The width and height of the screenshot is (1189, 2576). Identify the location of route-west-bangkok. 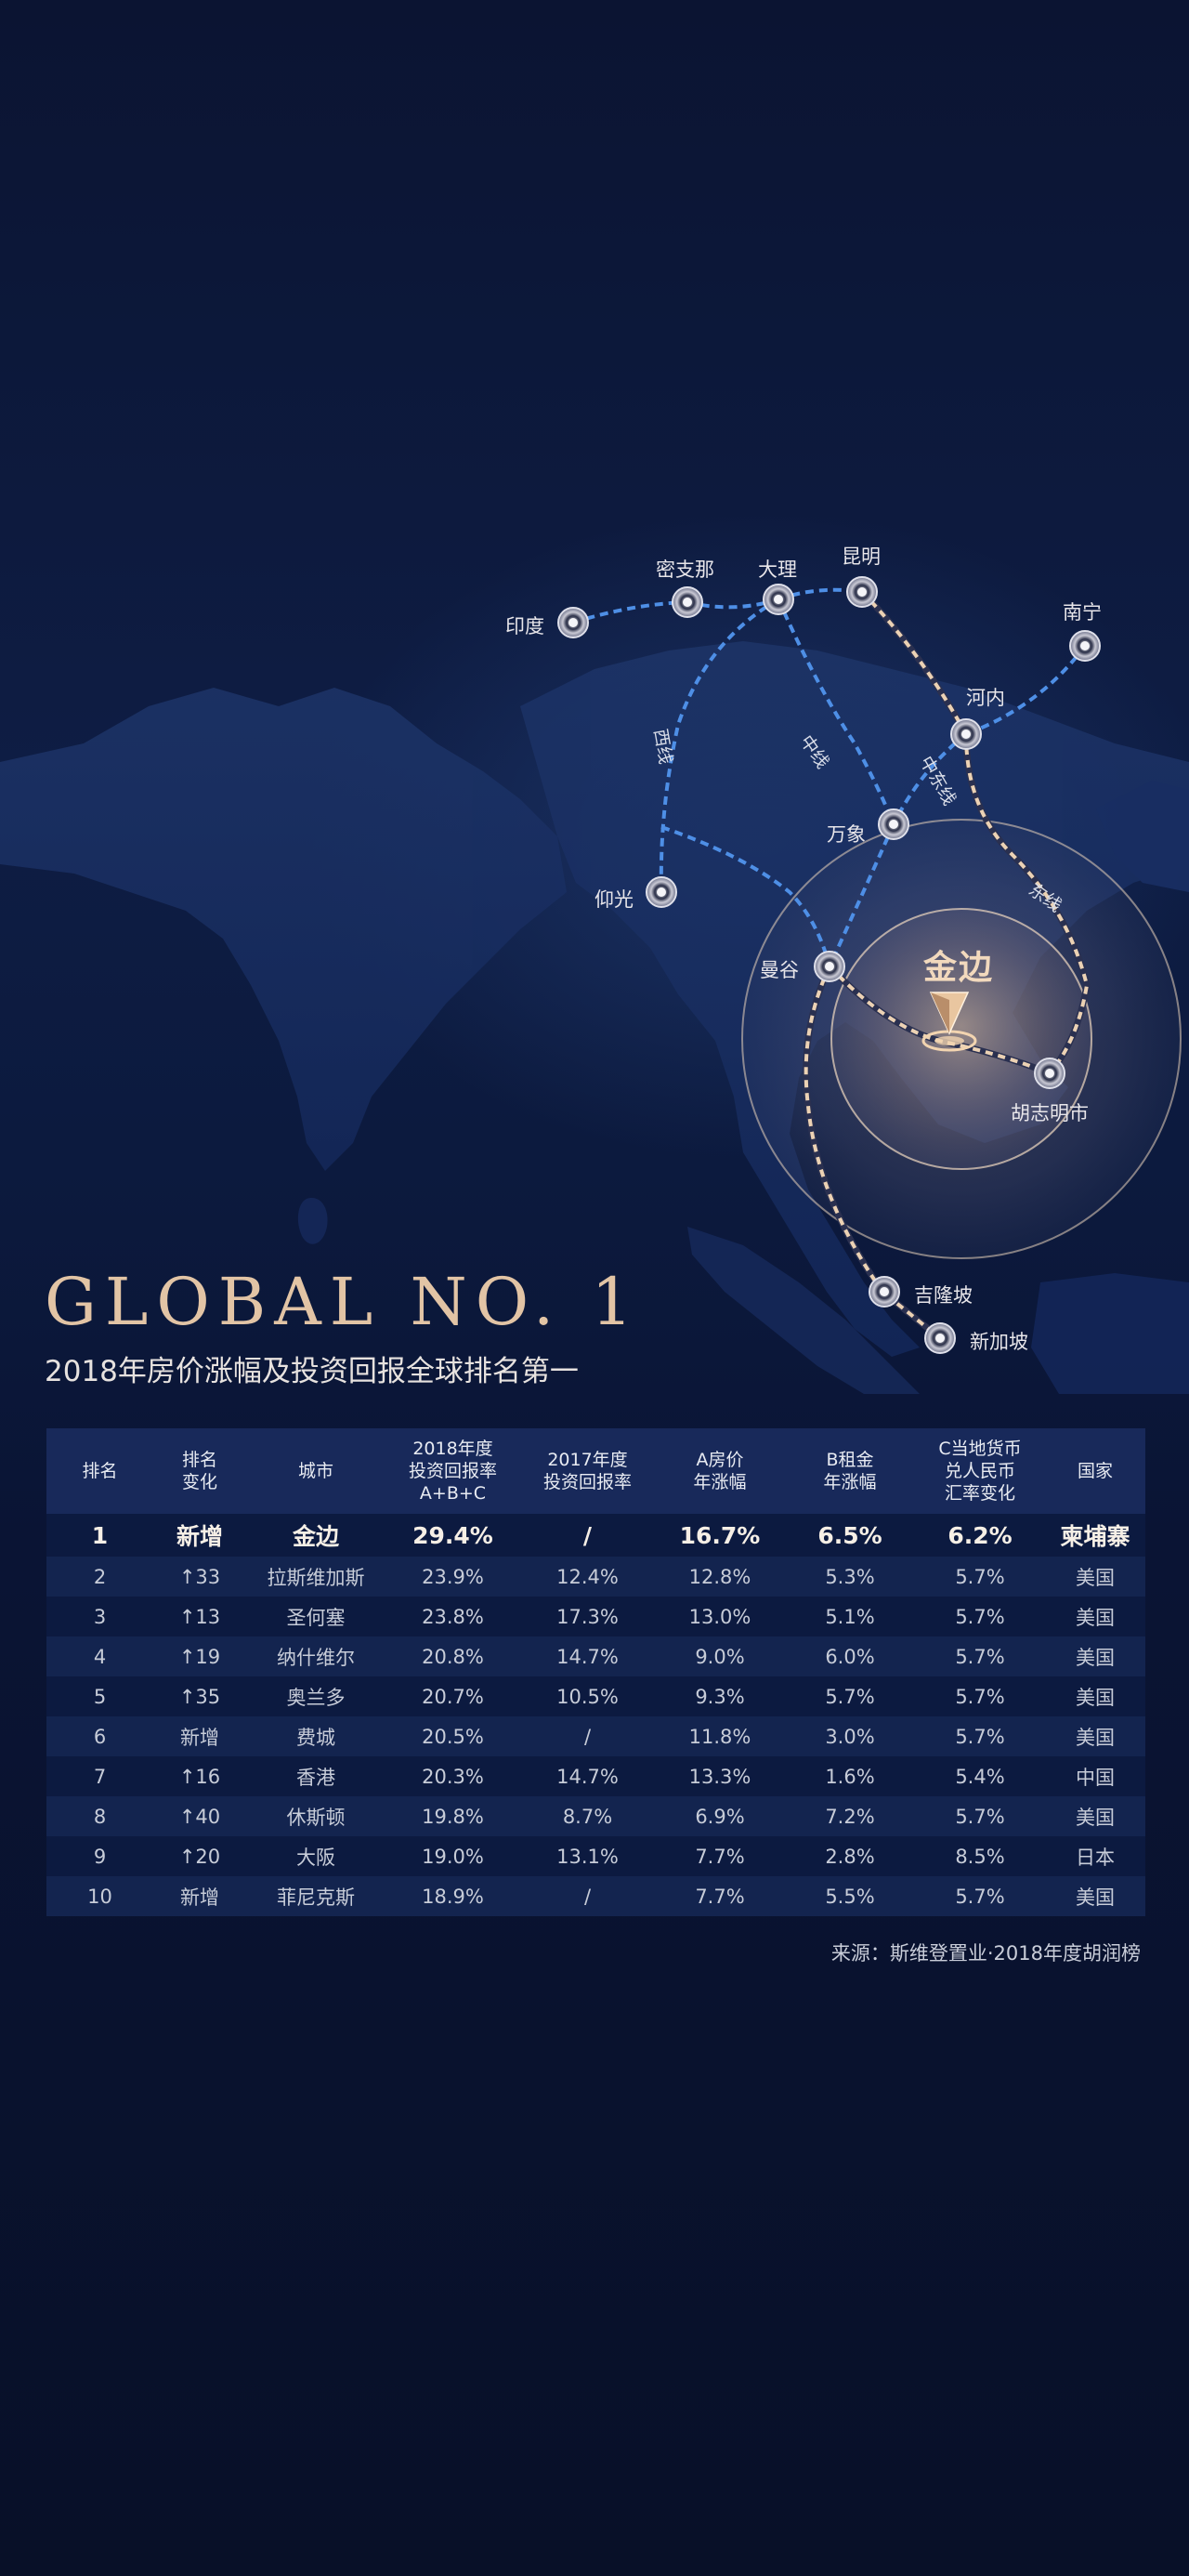
(746, 896).